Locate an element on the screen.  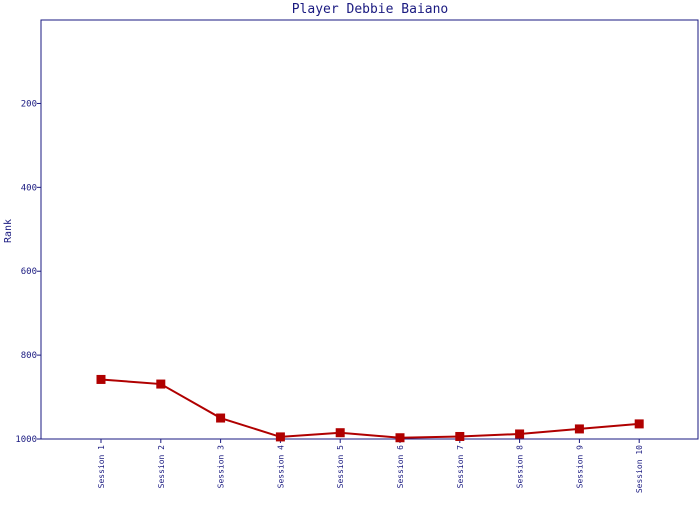
x-category-label: Session 7 is located at coordinates (460, 467).